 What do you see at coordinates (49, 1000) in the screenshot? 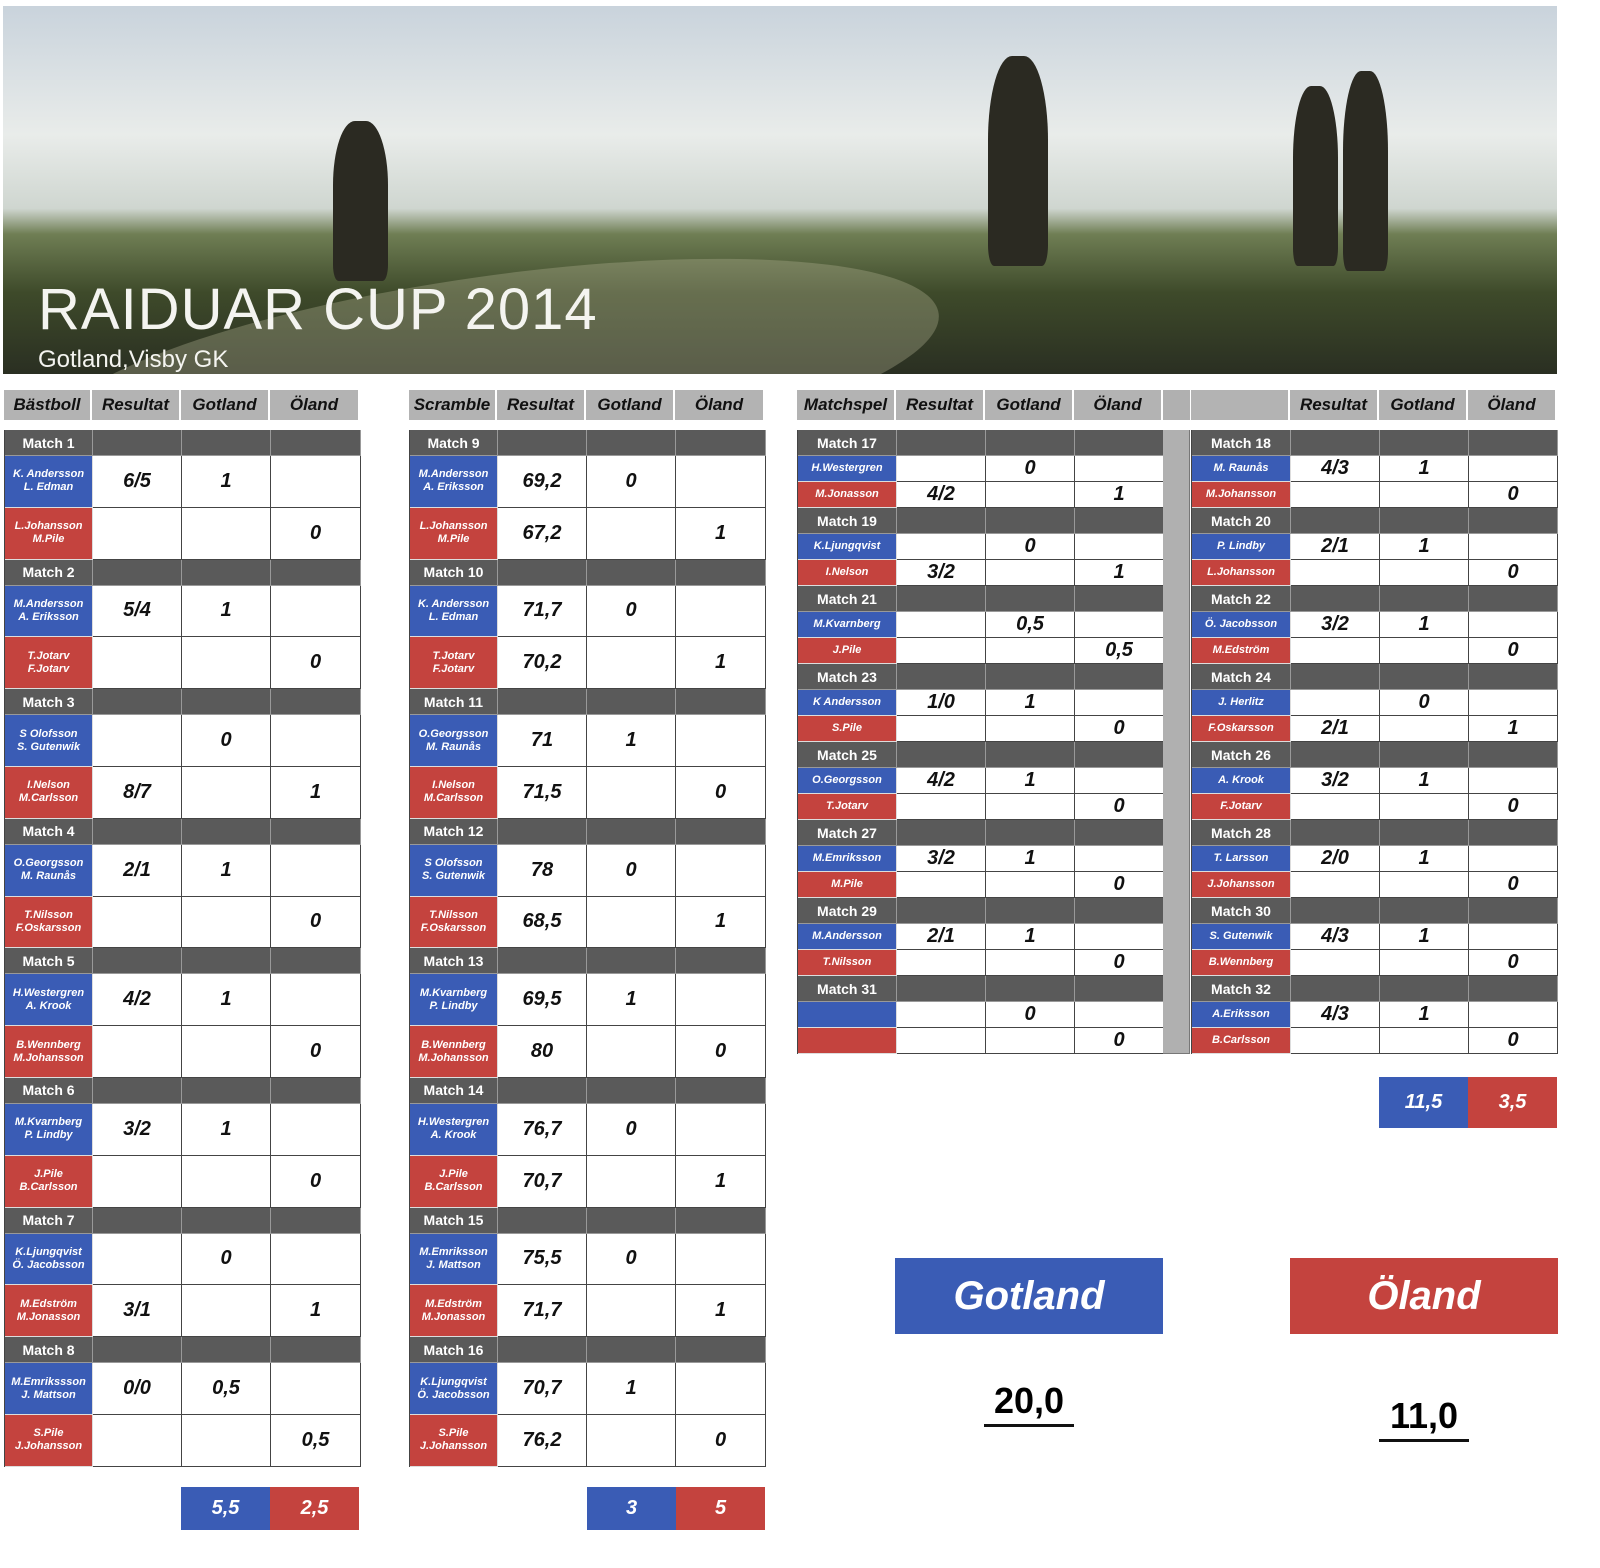
I see `gotland-player-names: H.Westergren A. Krook` at bounding box center [49, 1000].